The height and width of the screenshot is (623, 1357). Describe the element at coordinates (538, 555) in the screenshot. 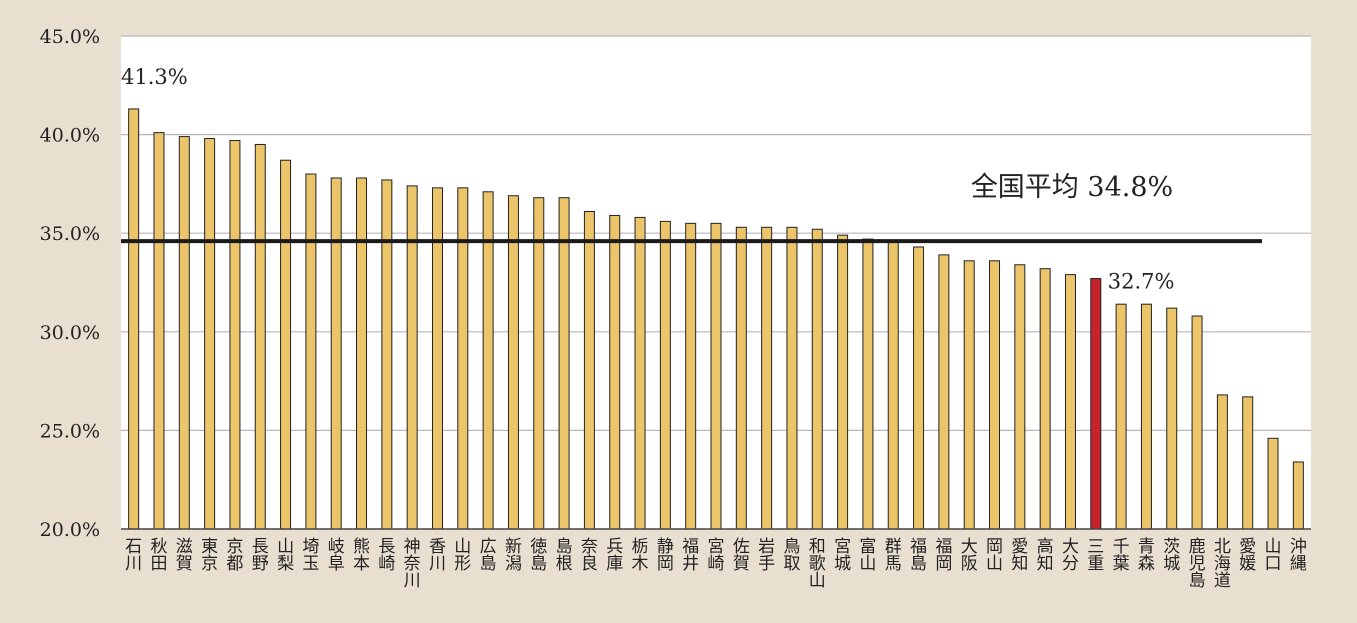

I see `x-tick-label: 徳島` at that location.